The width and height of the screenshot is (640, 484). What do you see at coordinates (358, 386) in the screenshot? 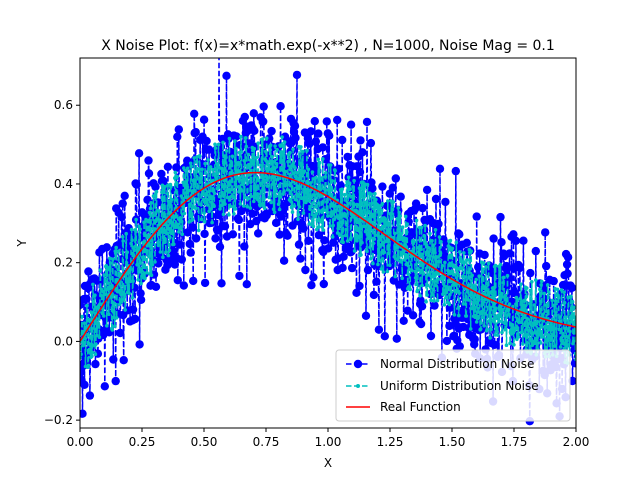
I see `legend-uniform-marker` at bounding box center [358, 386].